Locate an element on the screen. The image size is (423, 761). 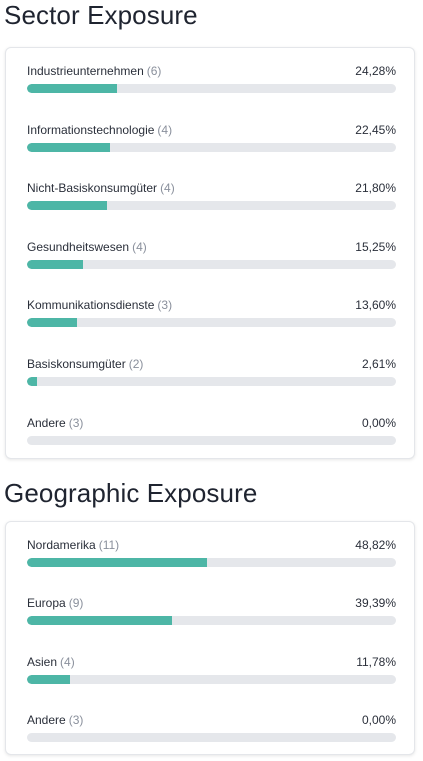
region-name: Asien is located at coordinates (42, 661).